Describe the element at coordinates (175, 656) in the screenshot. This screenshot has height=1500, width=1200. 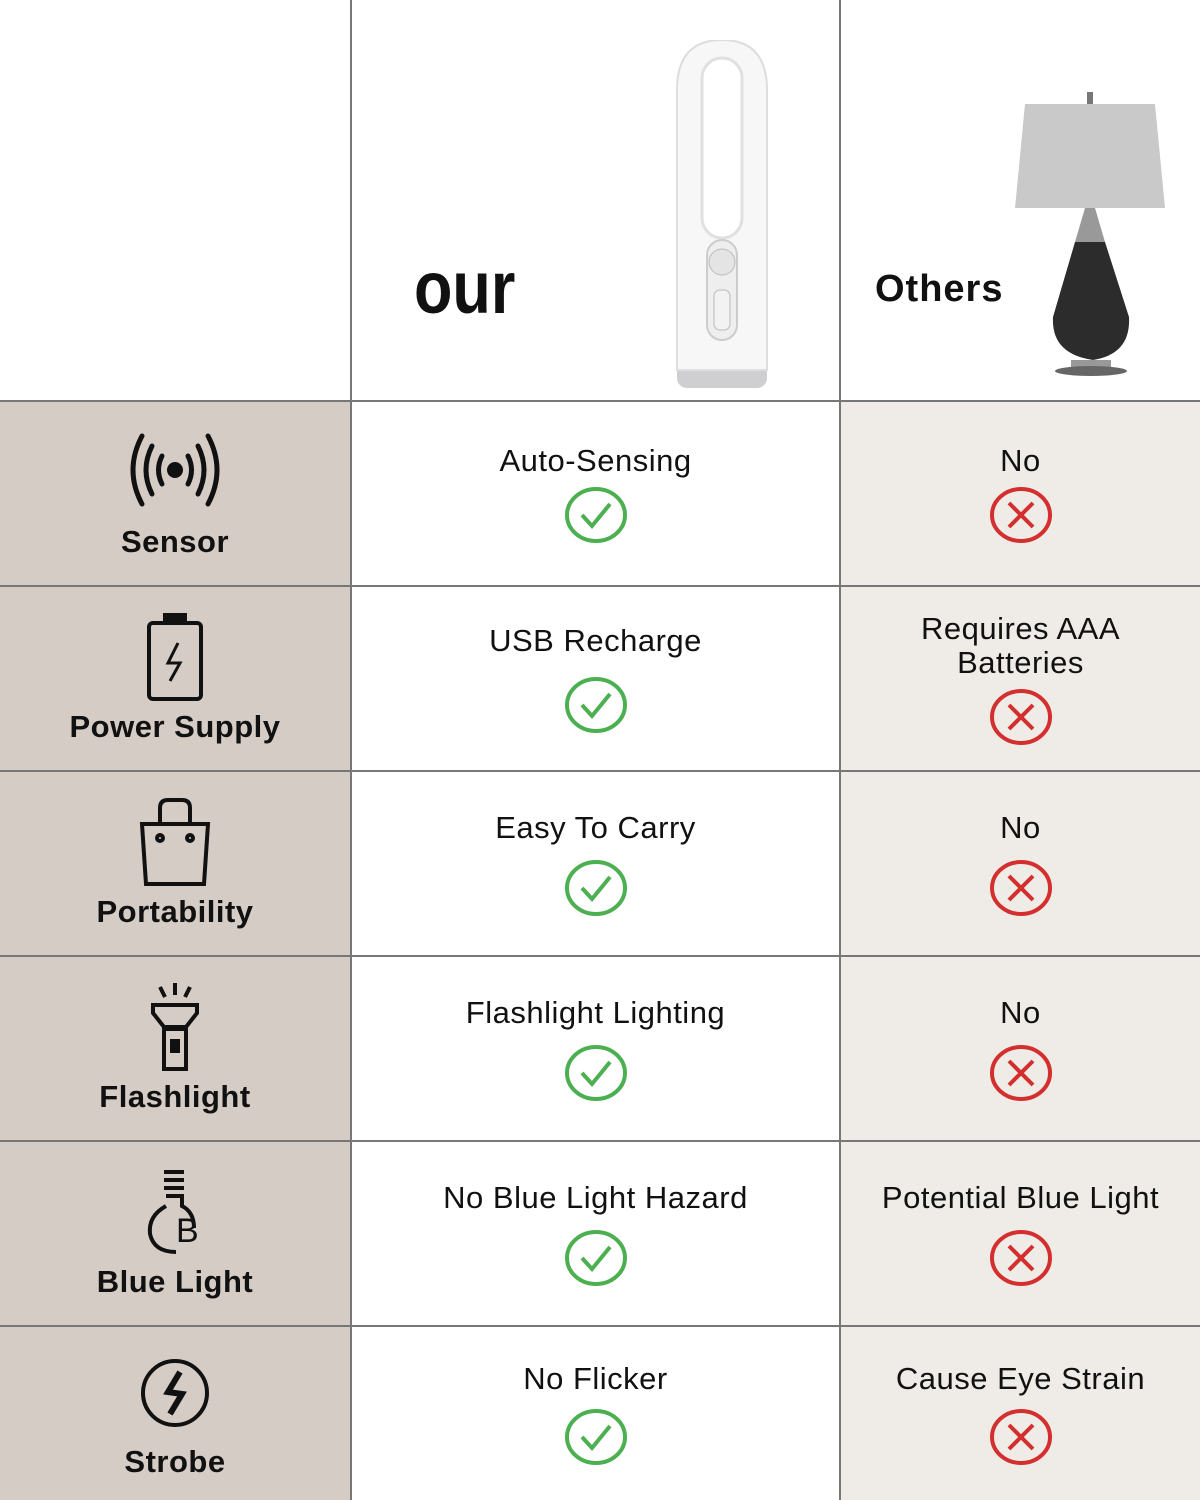
I see `battery-icon` at that location.